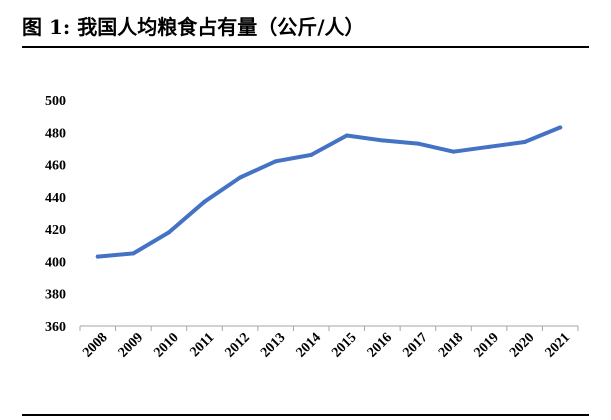  I want to click on y-tick-label: 360, so click(55, 327).